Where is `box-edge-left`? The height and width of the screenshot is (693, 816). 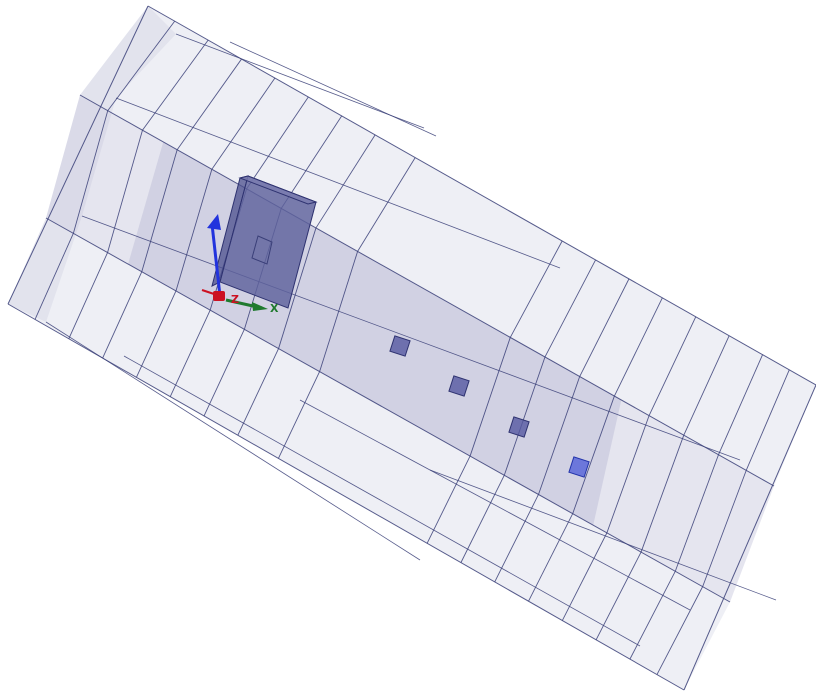 box-edge-left is located at coordinates (78, 155).